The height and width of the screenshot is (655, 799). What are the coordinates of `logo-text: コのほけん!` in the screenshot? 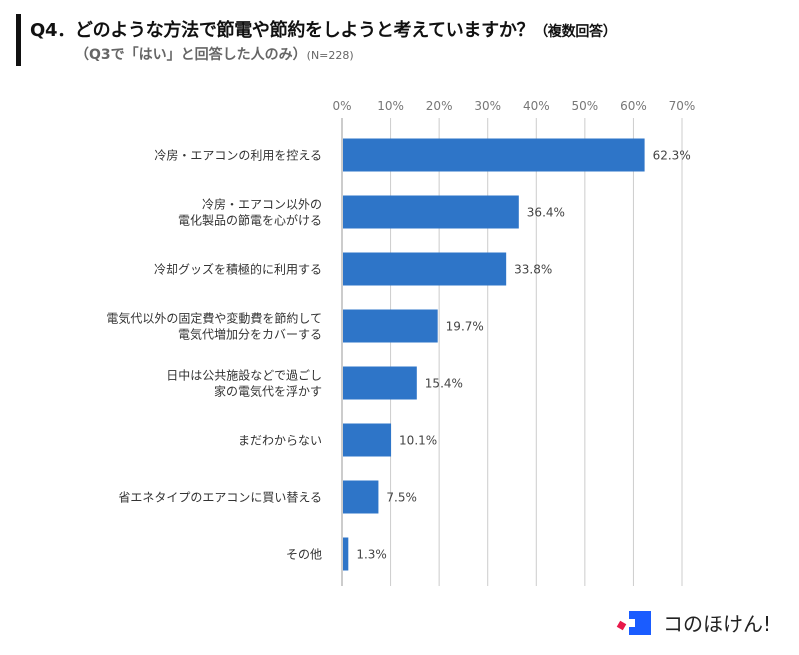 It's located at (717, 624).